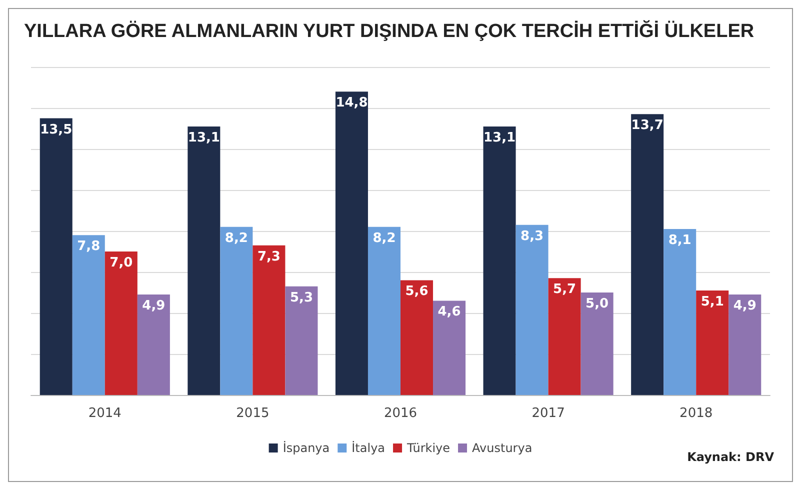 The height and width of the screenshot is (492, 803). What do you see at coordinates (401, 413) in the screenshot?
I see `x-tick-label: 2016` at bounding box center [401, 413].